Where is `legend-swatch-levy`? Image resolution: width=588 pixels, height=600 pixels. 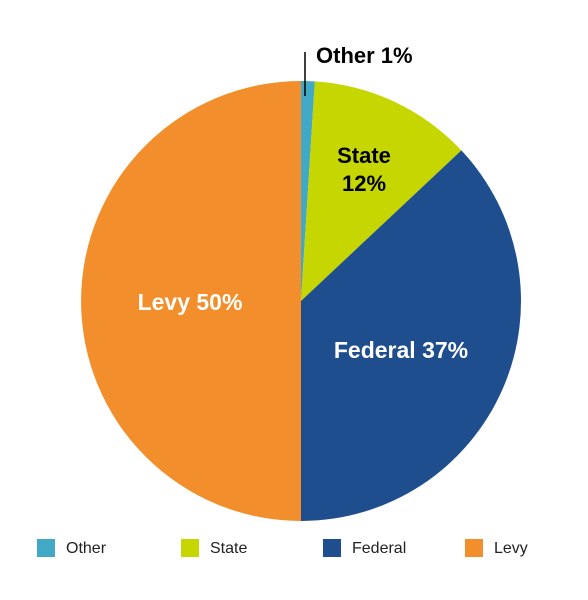 legend-swatch-levy is located at coordinates (474, 548).